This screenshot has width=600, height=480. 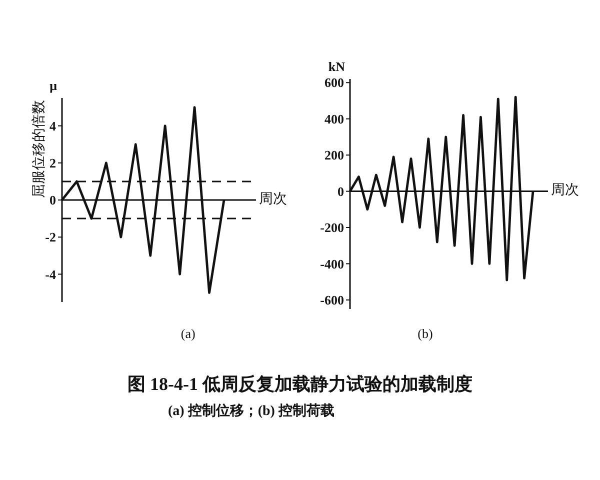 What do you see at coordinates (53, 85) in the screenshot?
I see `text: μ` at bounding box center [53, 85].